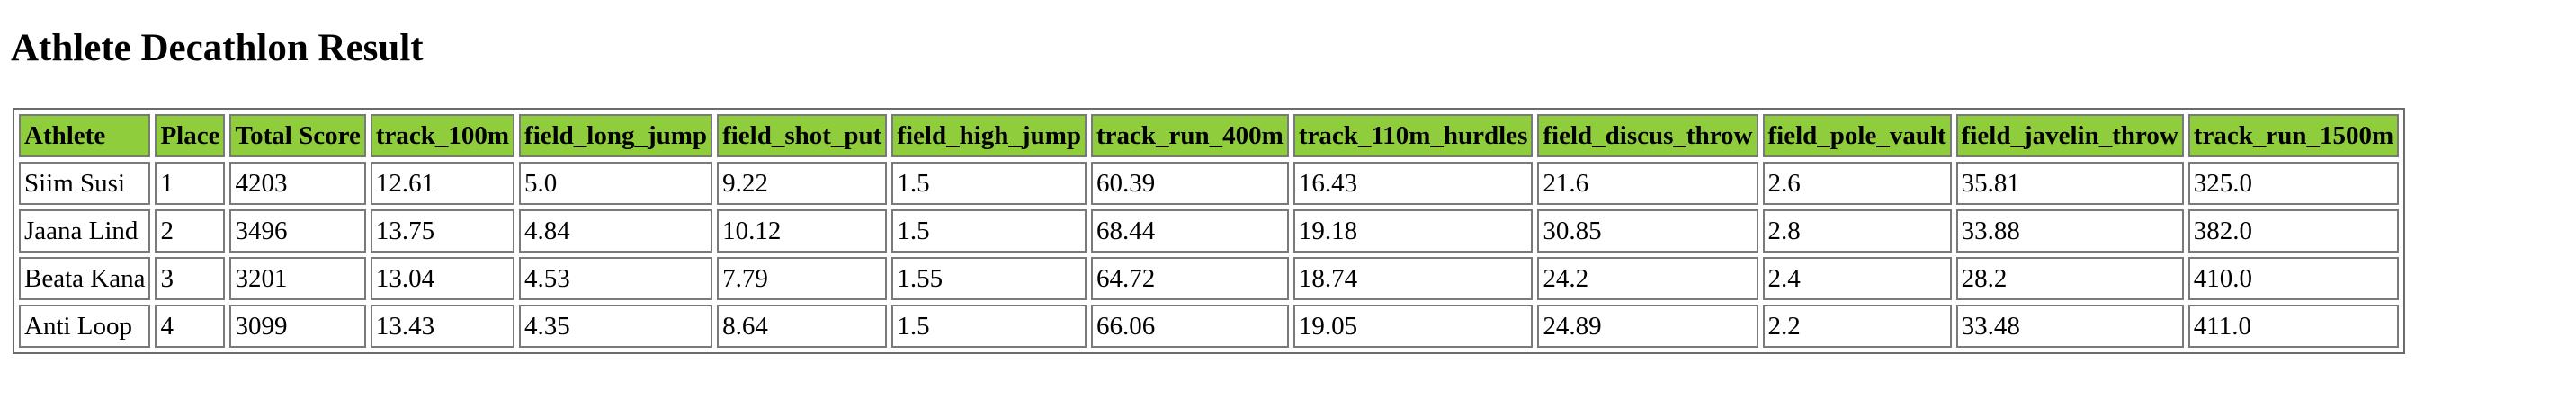  I want to click on cell-field-discus-throw: 24.89, so click(1647, 326).